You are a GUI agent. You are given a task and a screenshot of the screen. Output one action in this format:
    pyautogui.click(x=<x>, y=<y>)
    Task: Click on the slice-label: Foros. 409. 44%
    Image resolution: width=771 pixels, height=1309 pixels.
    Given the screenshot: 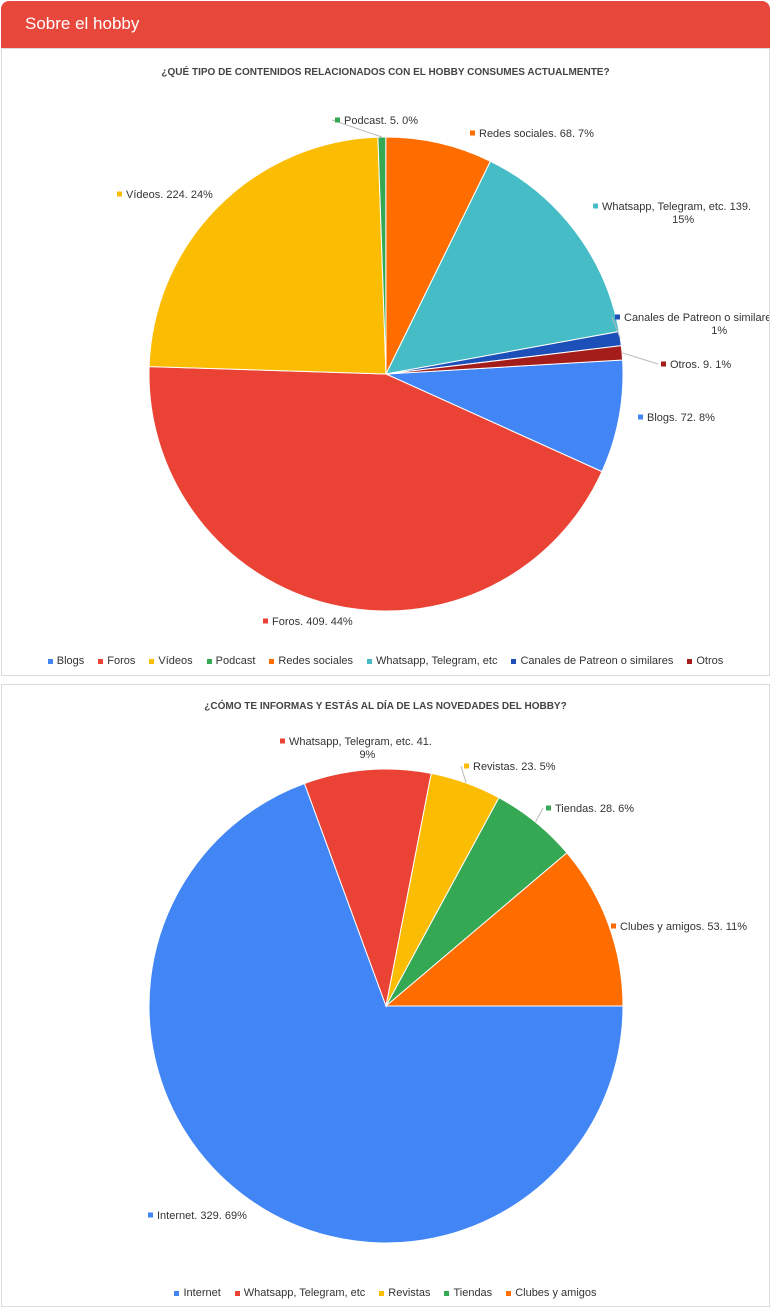 What is the action you would take?
    pyautogui.click(x=312, y=622)
    